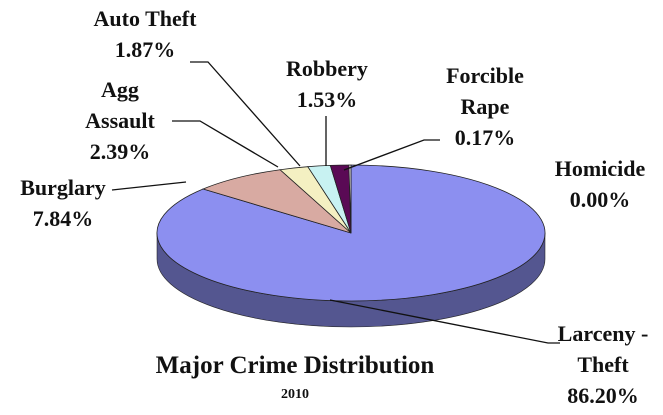 Image resolution: width=663 pixels, height=415 pixels. I want to click on slice-label: Homicide 0.00%, so click(599, 184).